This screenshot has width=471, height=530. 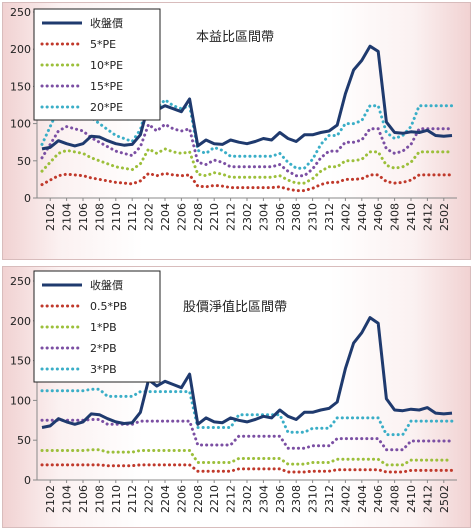 What do you see at coordinates (106, 86) in the screenshot?
I see `legend-label: 15*PE` at bounding box center [106, 86].